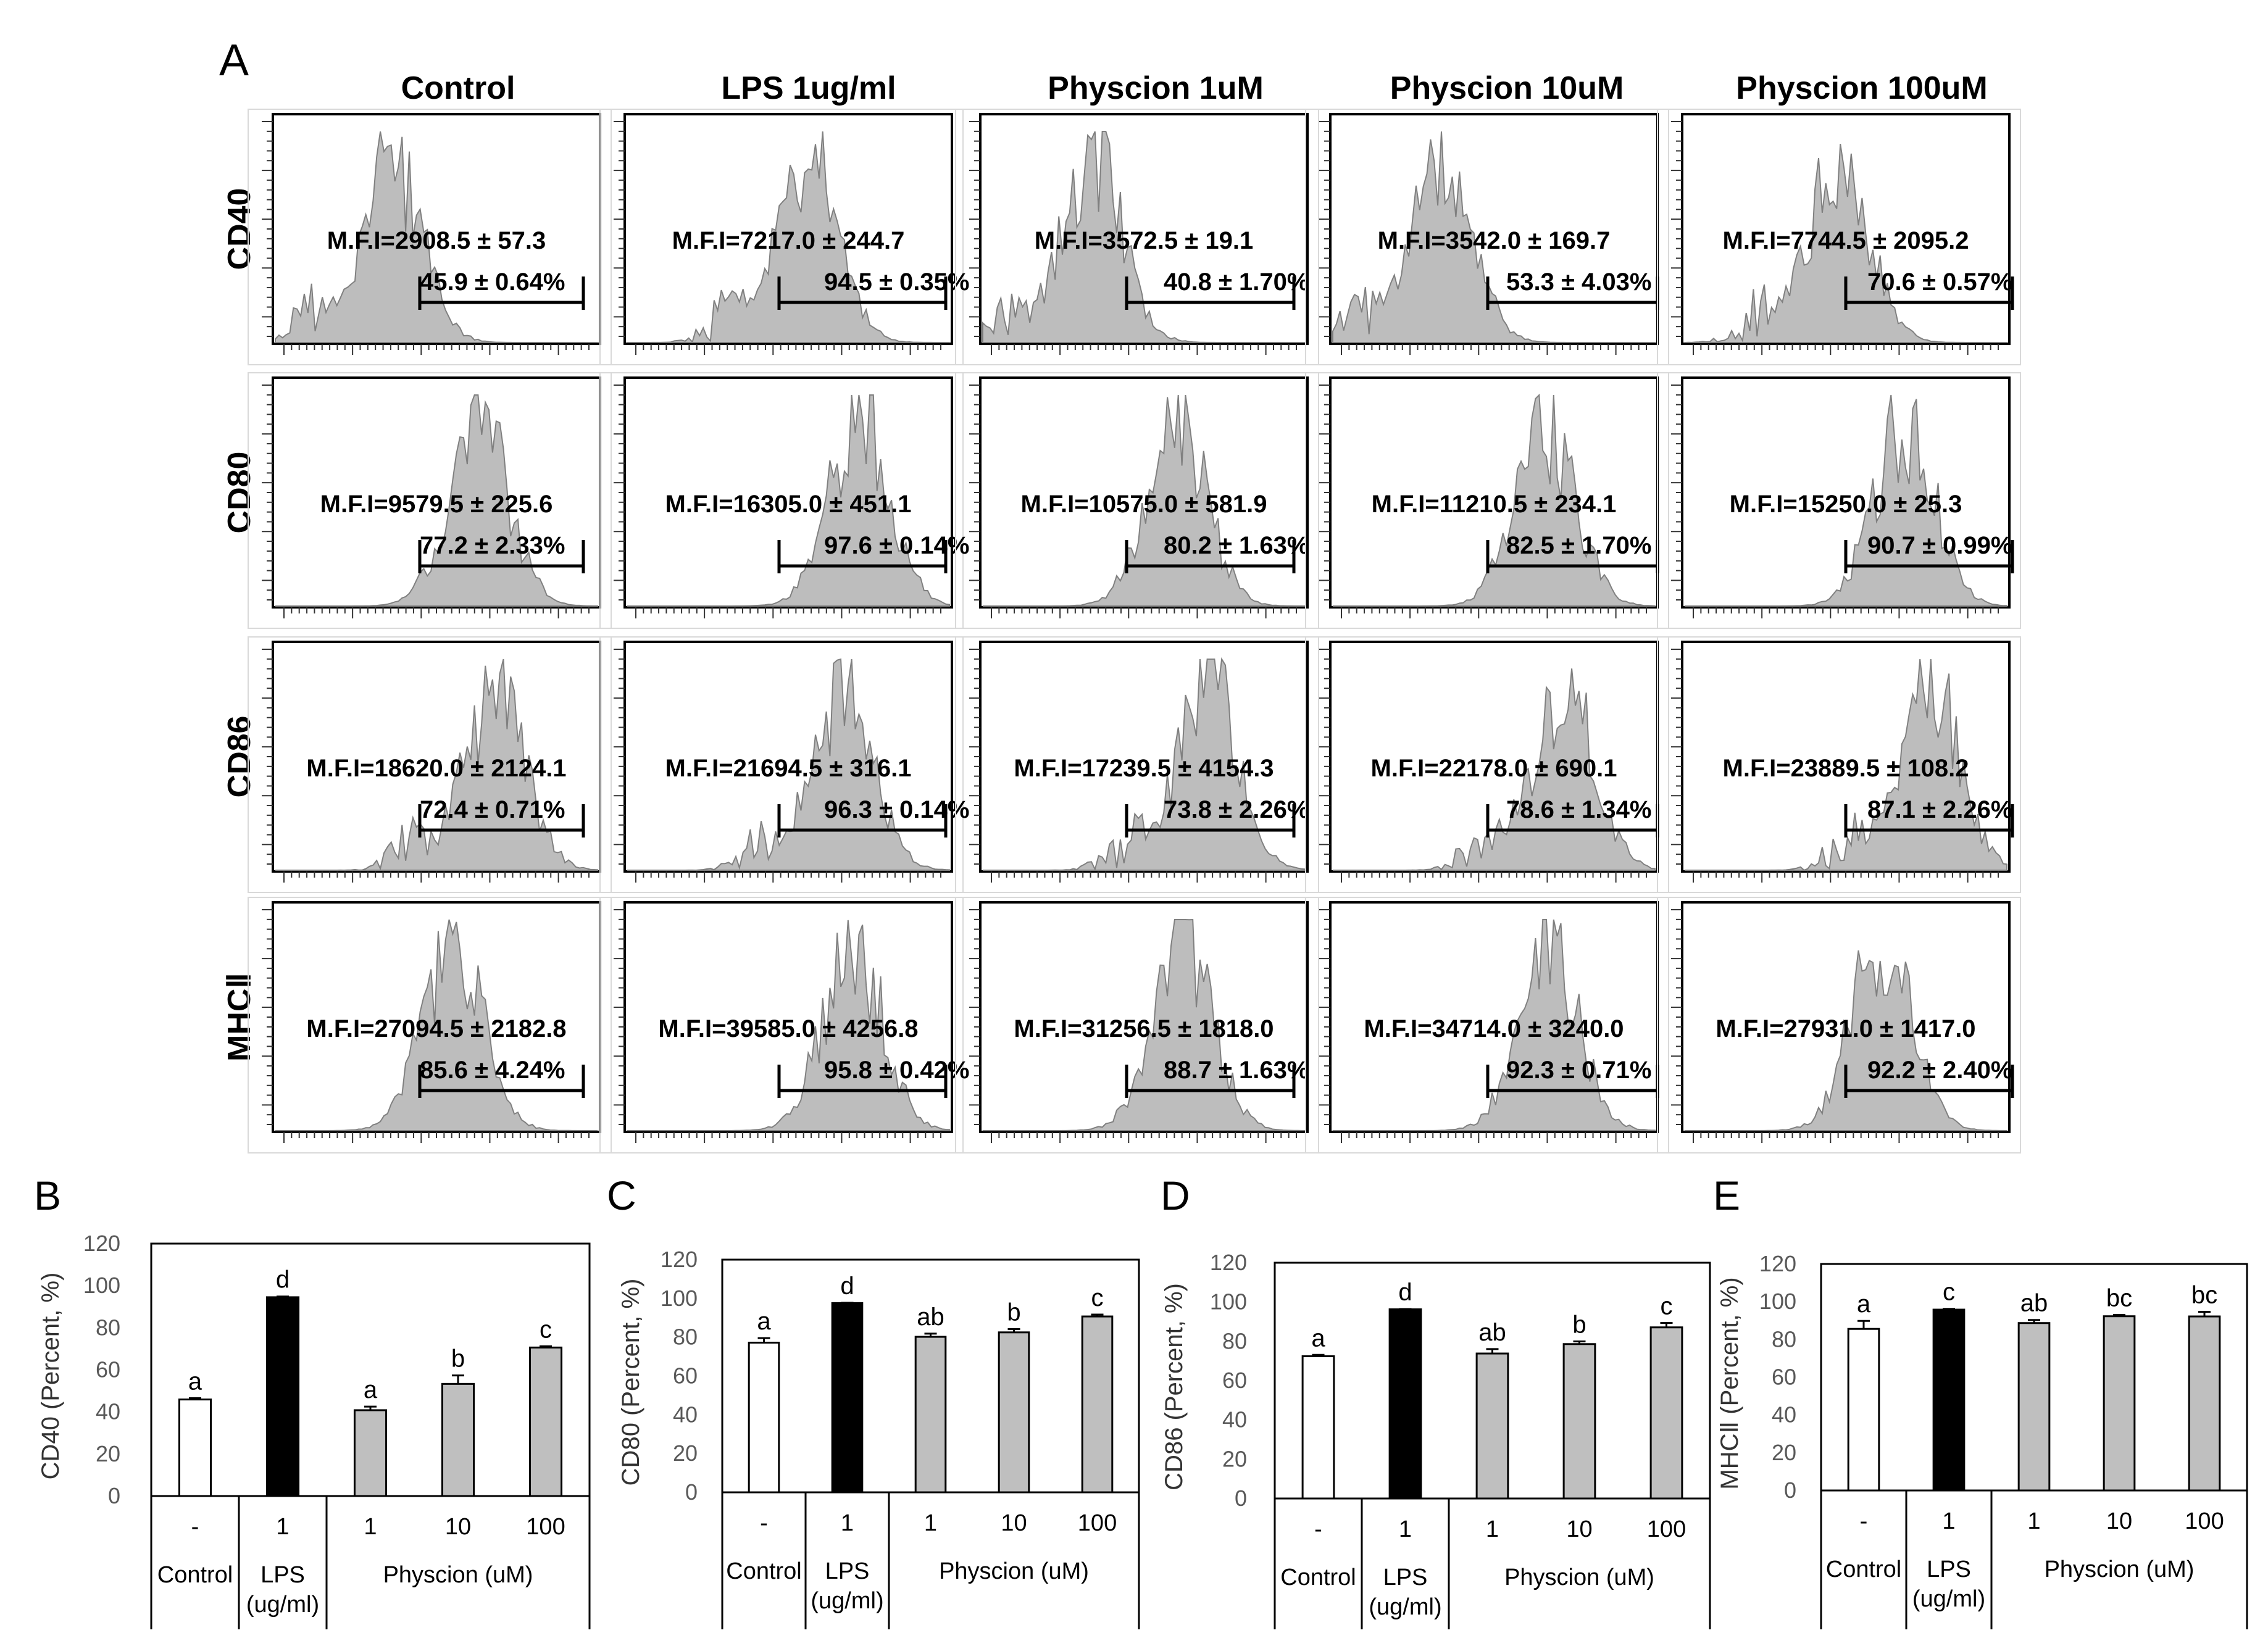  What do you see at coordinates (896, 809) in the screenshot?
I see `percent-label: 96.3 ± 0.14%` at bounding box center [896, 809].